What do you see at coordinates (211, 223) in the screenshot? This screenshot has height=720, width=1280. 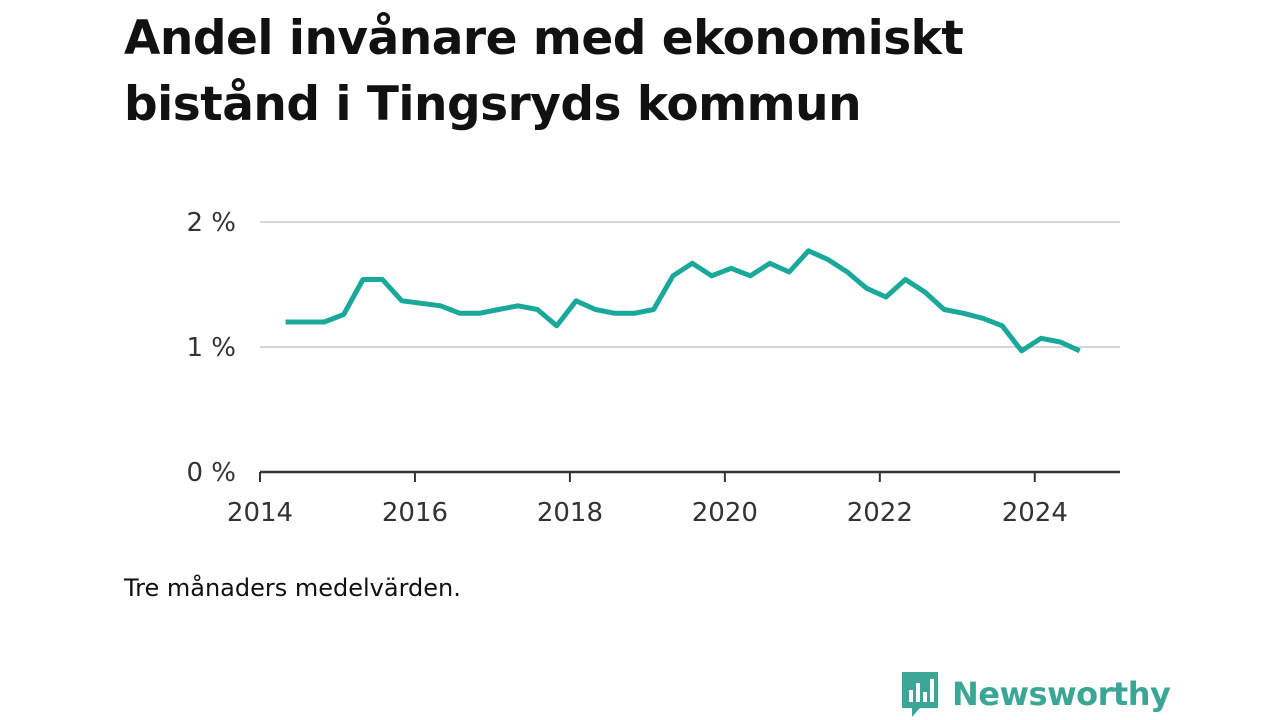 I see `y-tick-label: 2 %` at bounding box center [211, 223].